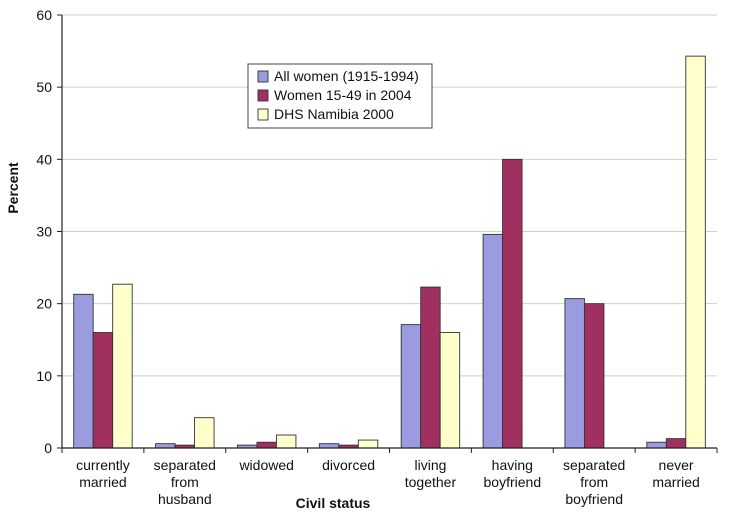  What do you see at coordinates (343, 95) in the screenshot?
I see `legend-label-2: Women 15-49 in 2004` at bounding box center [343, 95].